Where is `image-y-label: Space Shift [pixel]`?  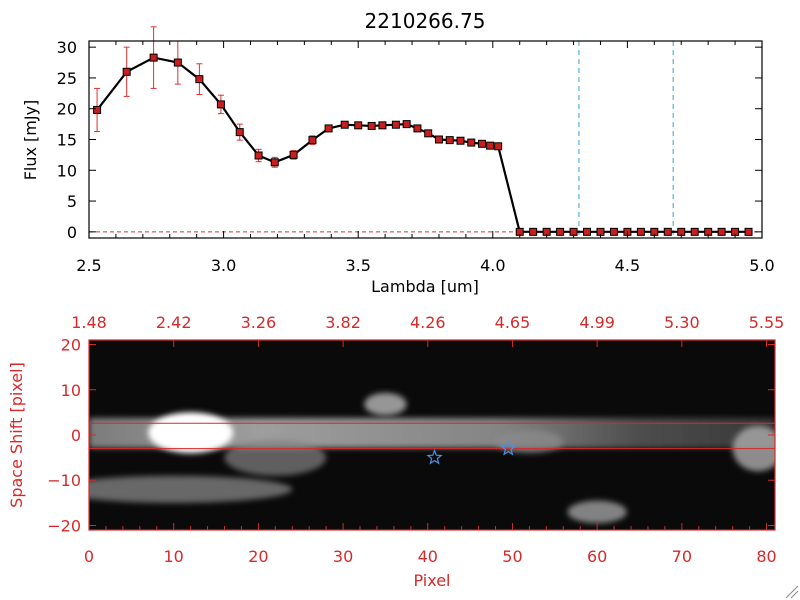
image-y-label: Space Shift [pixel] is located at coordinates (16, 435).